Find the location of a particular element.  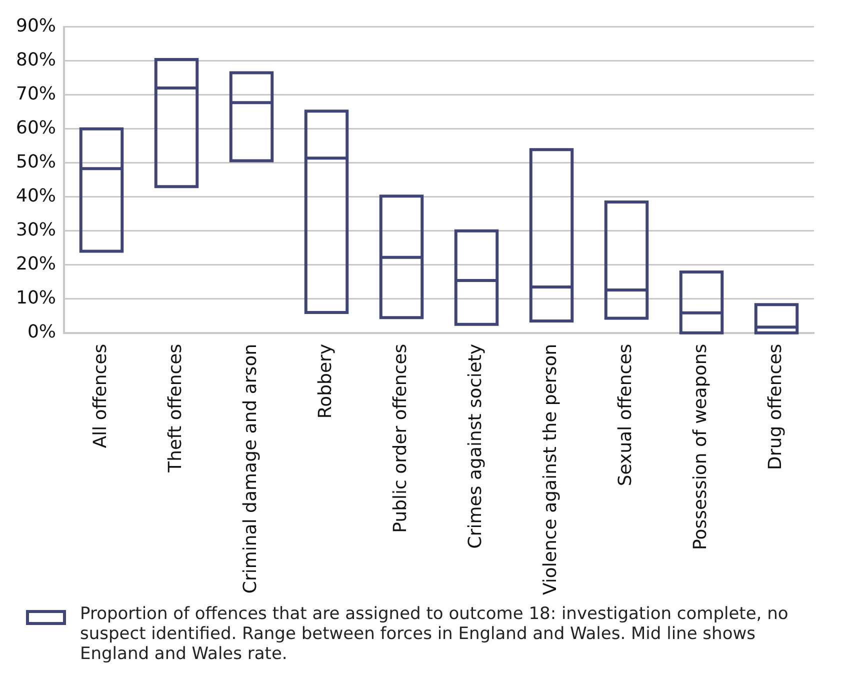

y-tick-label: 60% is located at coordinates (36, 128).